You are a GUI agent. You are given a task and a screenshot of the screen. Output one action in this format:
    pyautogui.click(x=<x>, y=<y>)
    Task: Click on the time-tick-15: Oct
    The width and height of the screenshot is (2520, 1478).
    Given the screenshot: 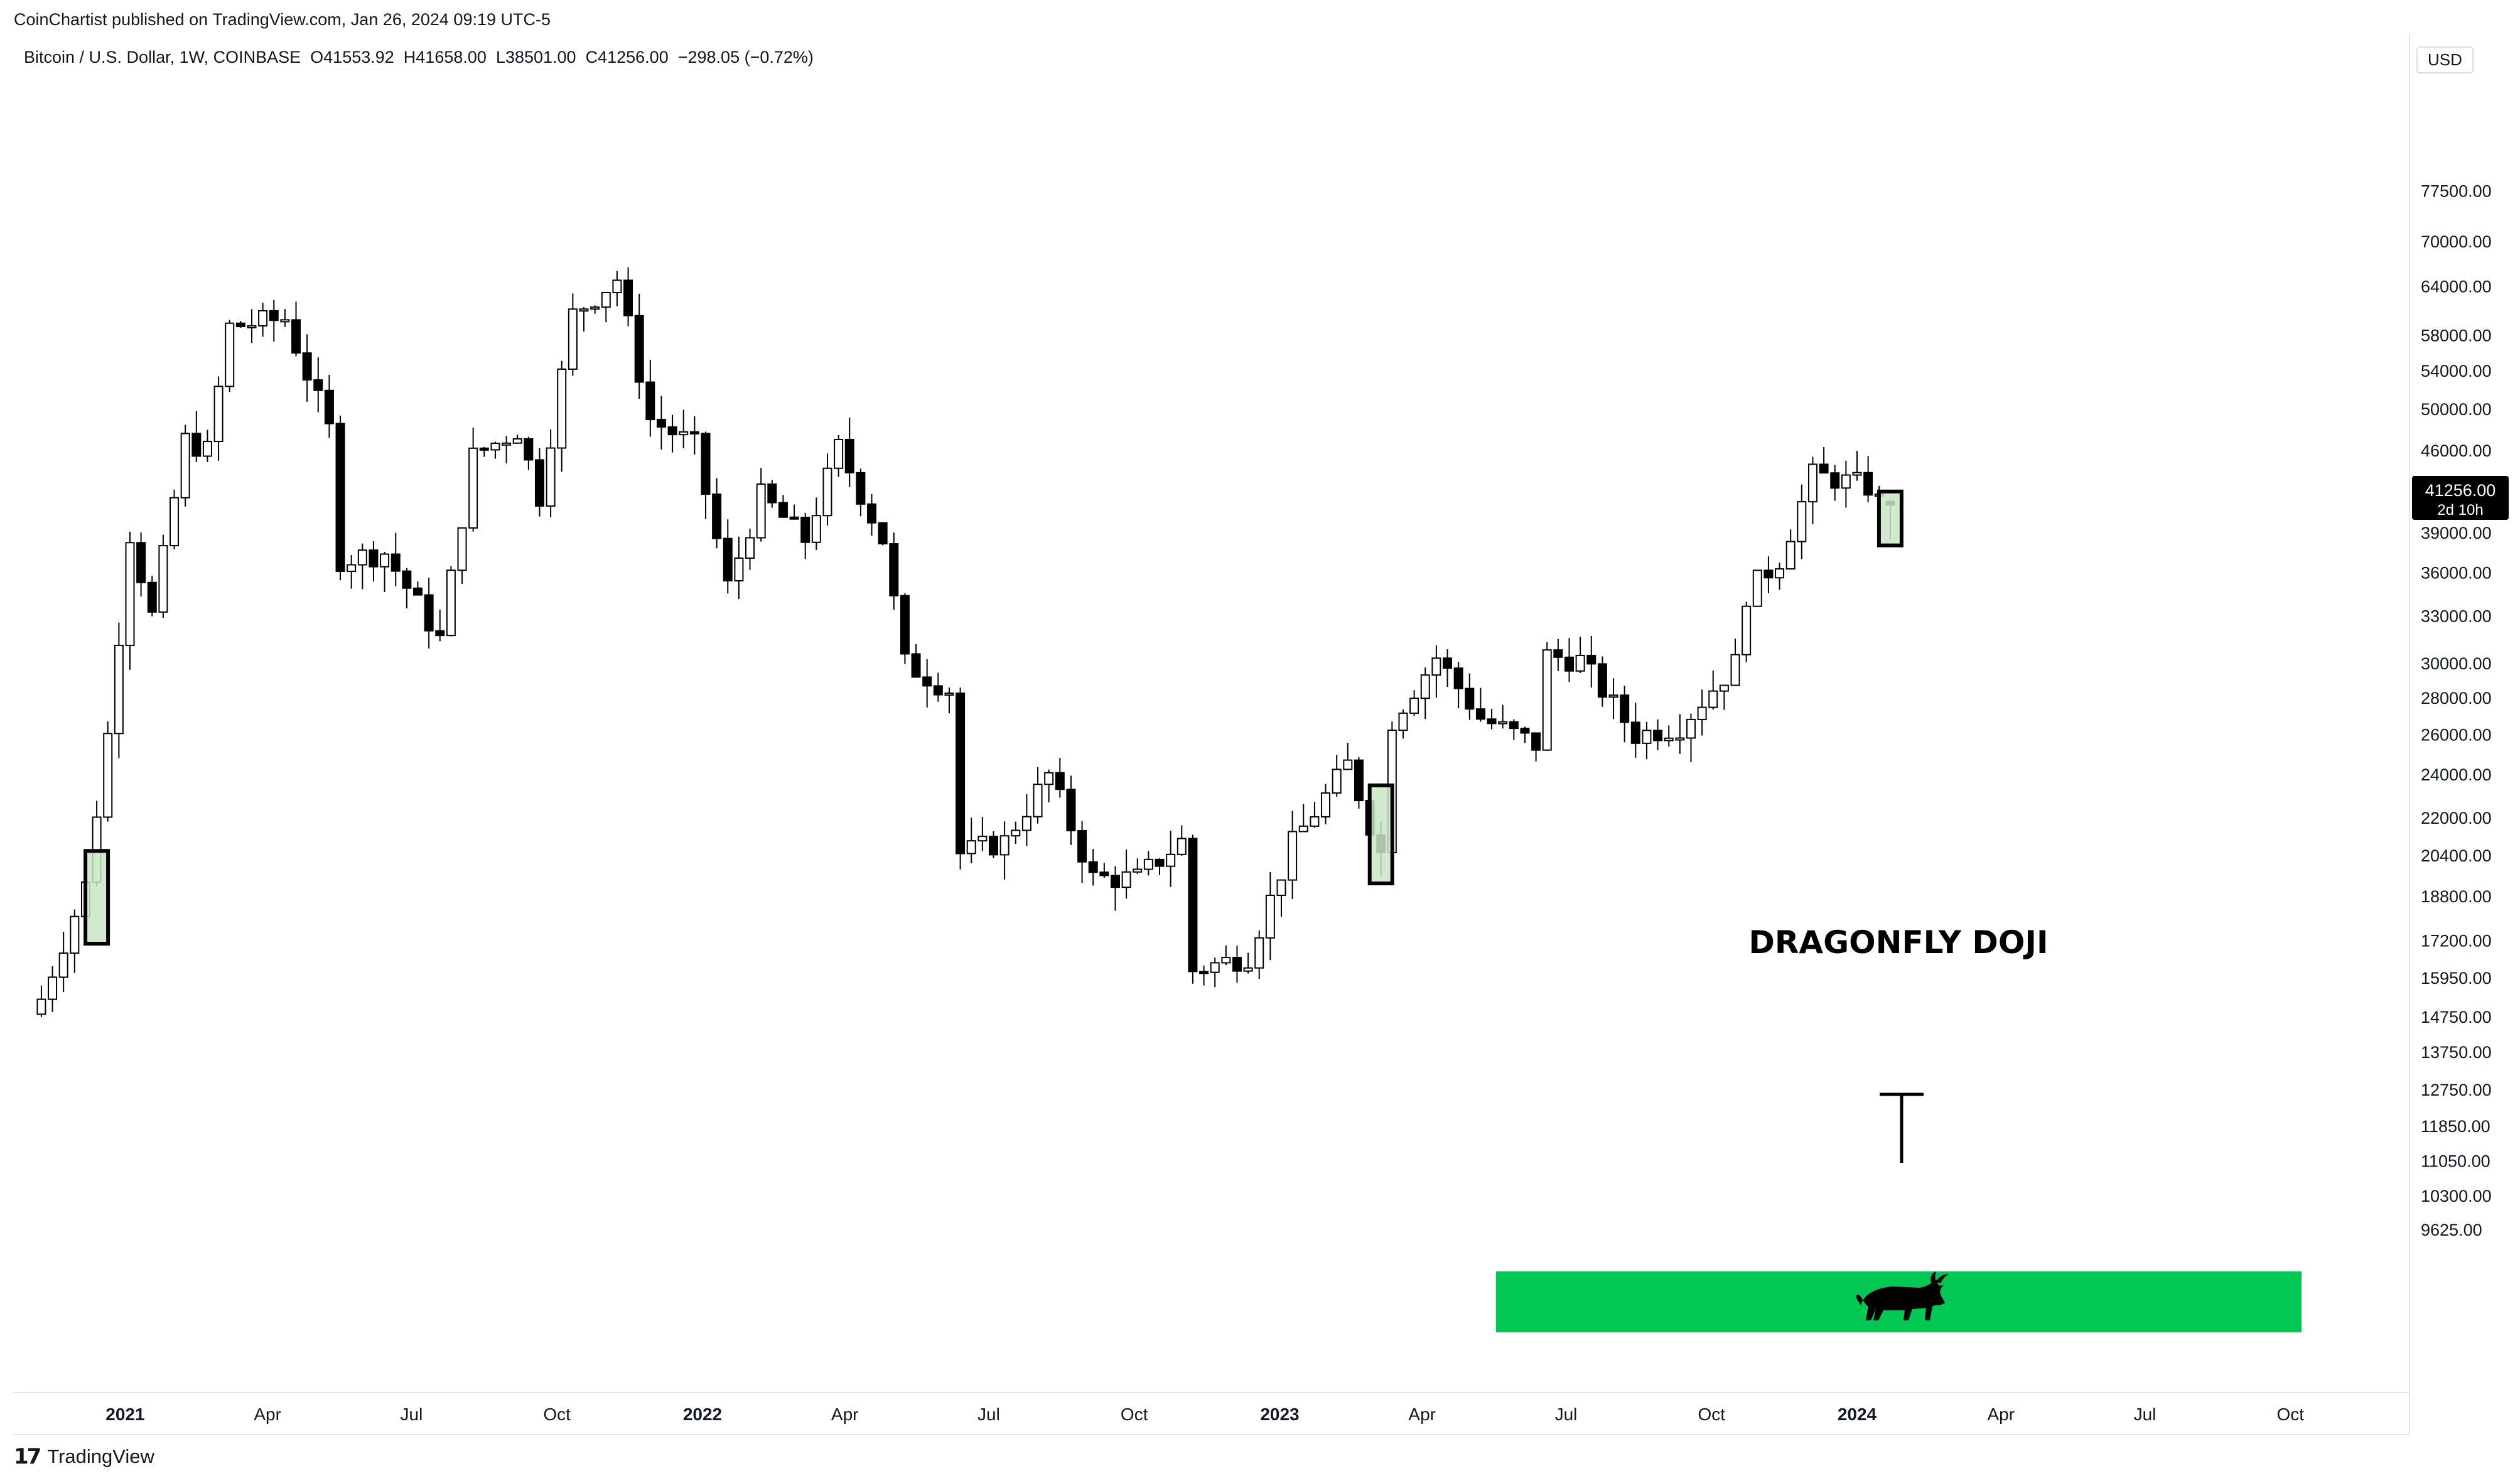 What is the action you would take?
    pyautogui.click(x=2290, y=1414)
    